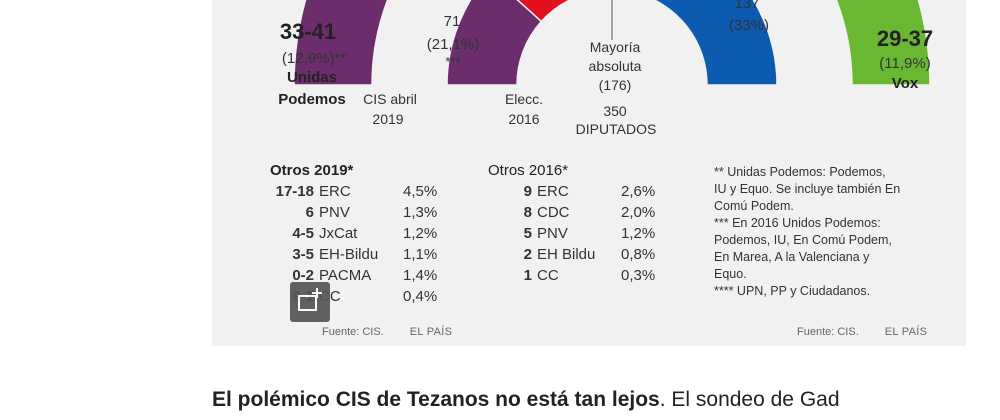 This screenshot has width=1000, height=420. What do you see at coordinates (390, 99) in the screenshot?
I see `outer-ring-label: CIS abril` at bounding box center [390, 99].